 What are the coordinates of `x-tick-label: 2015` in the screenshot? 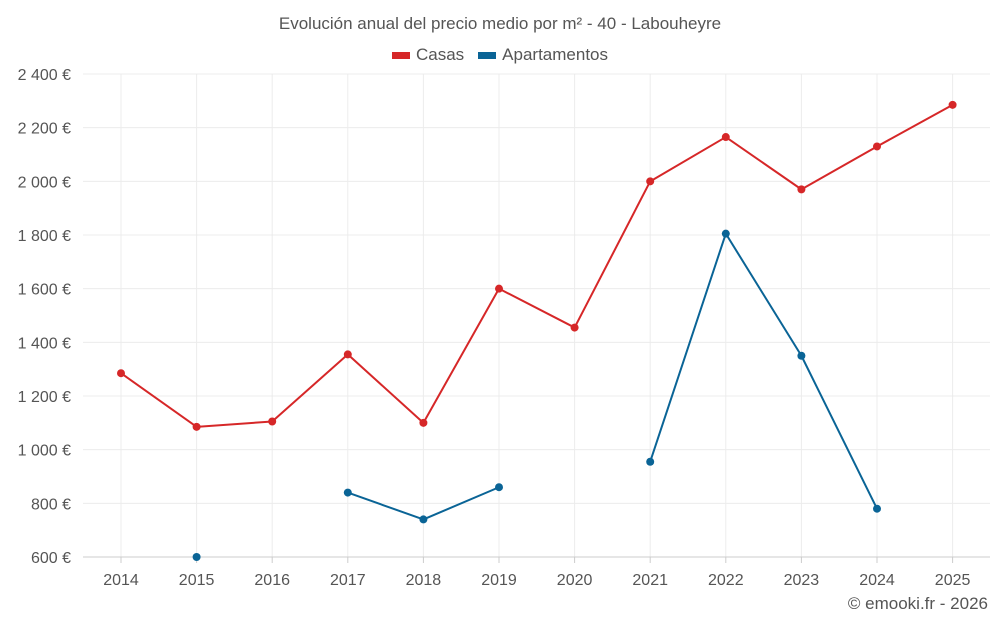 It's located at (197, 580).